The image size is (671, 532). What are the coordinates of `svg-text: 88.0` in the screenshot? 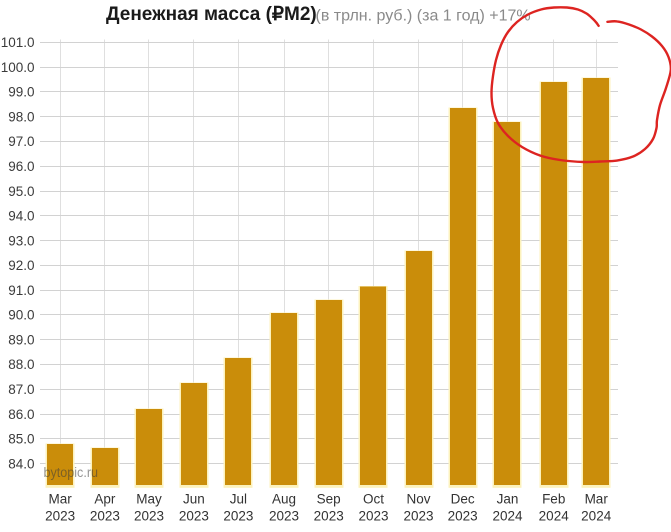 It's located at (21, 364).